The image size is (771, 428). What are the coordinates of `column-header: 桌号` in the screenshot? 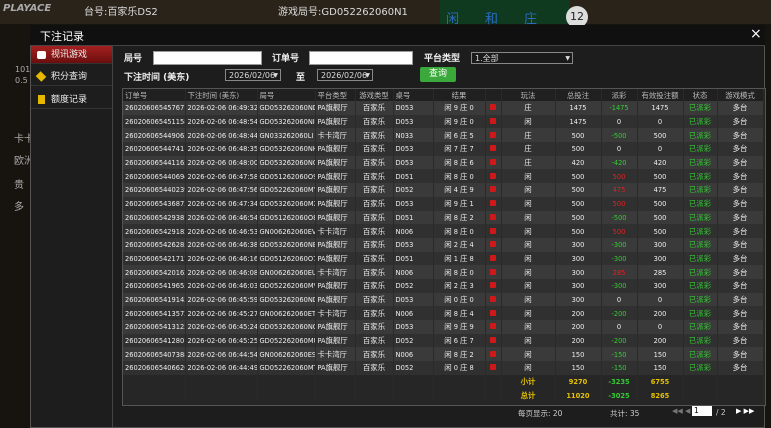 It's located at (413, 95).